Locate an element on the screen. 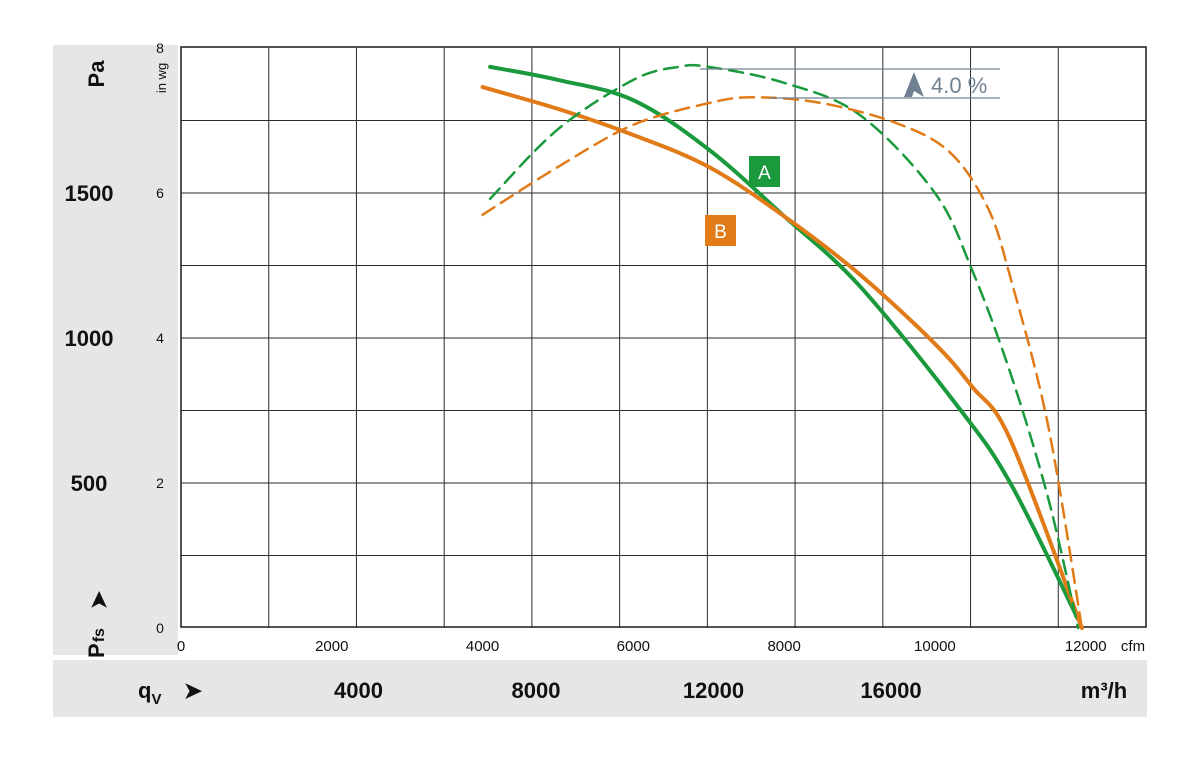 This screenshot has height=769, width=1200. right-axis-tick-label: 0 is located at coordinates (160, 628).